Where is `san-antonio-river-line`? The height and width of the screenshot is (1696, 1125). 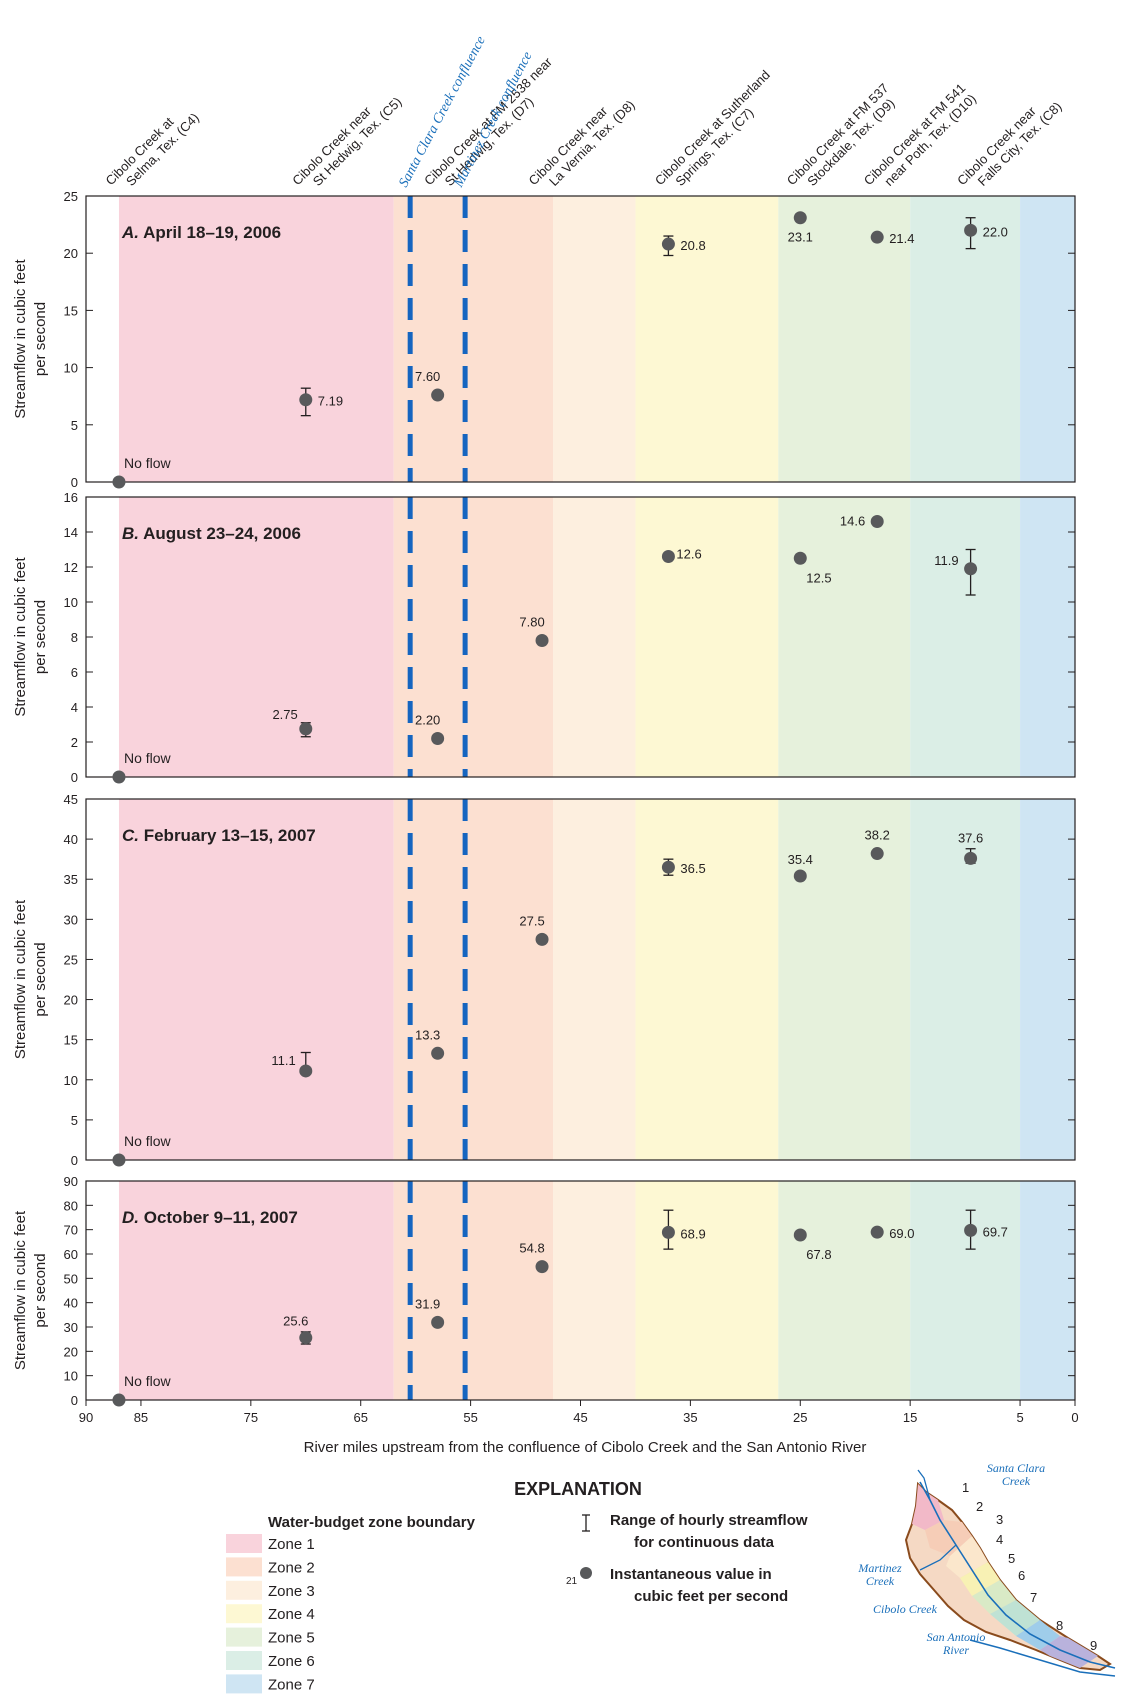 san-antonio-river-line is located at coordinates (1042, 1658).